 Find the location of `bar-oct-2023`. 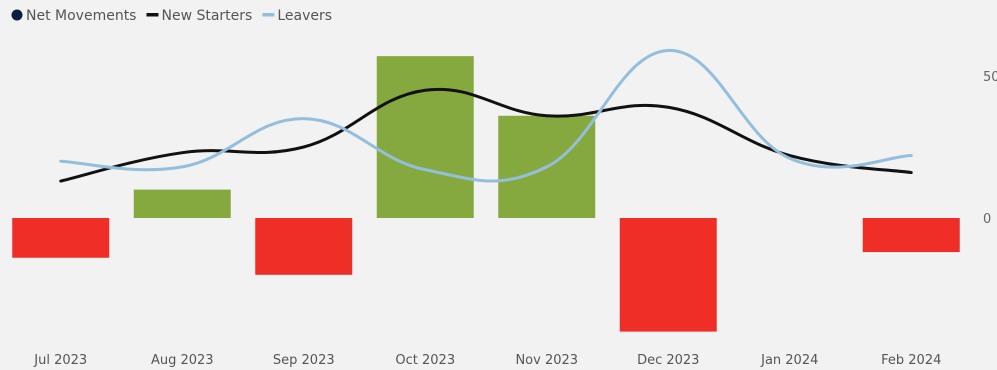

bar-oct-2023 is located at coordinates (425, 137).